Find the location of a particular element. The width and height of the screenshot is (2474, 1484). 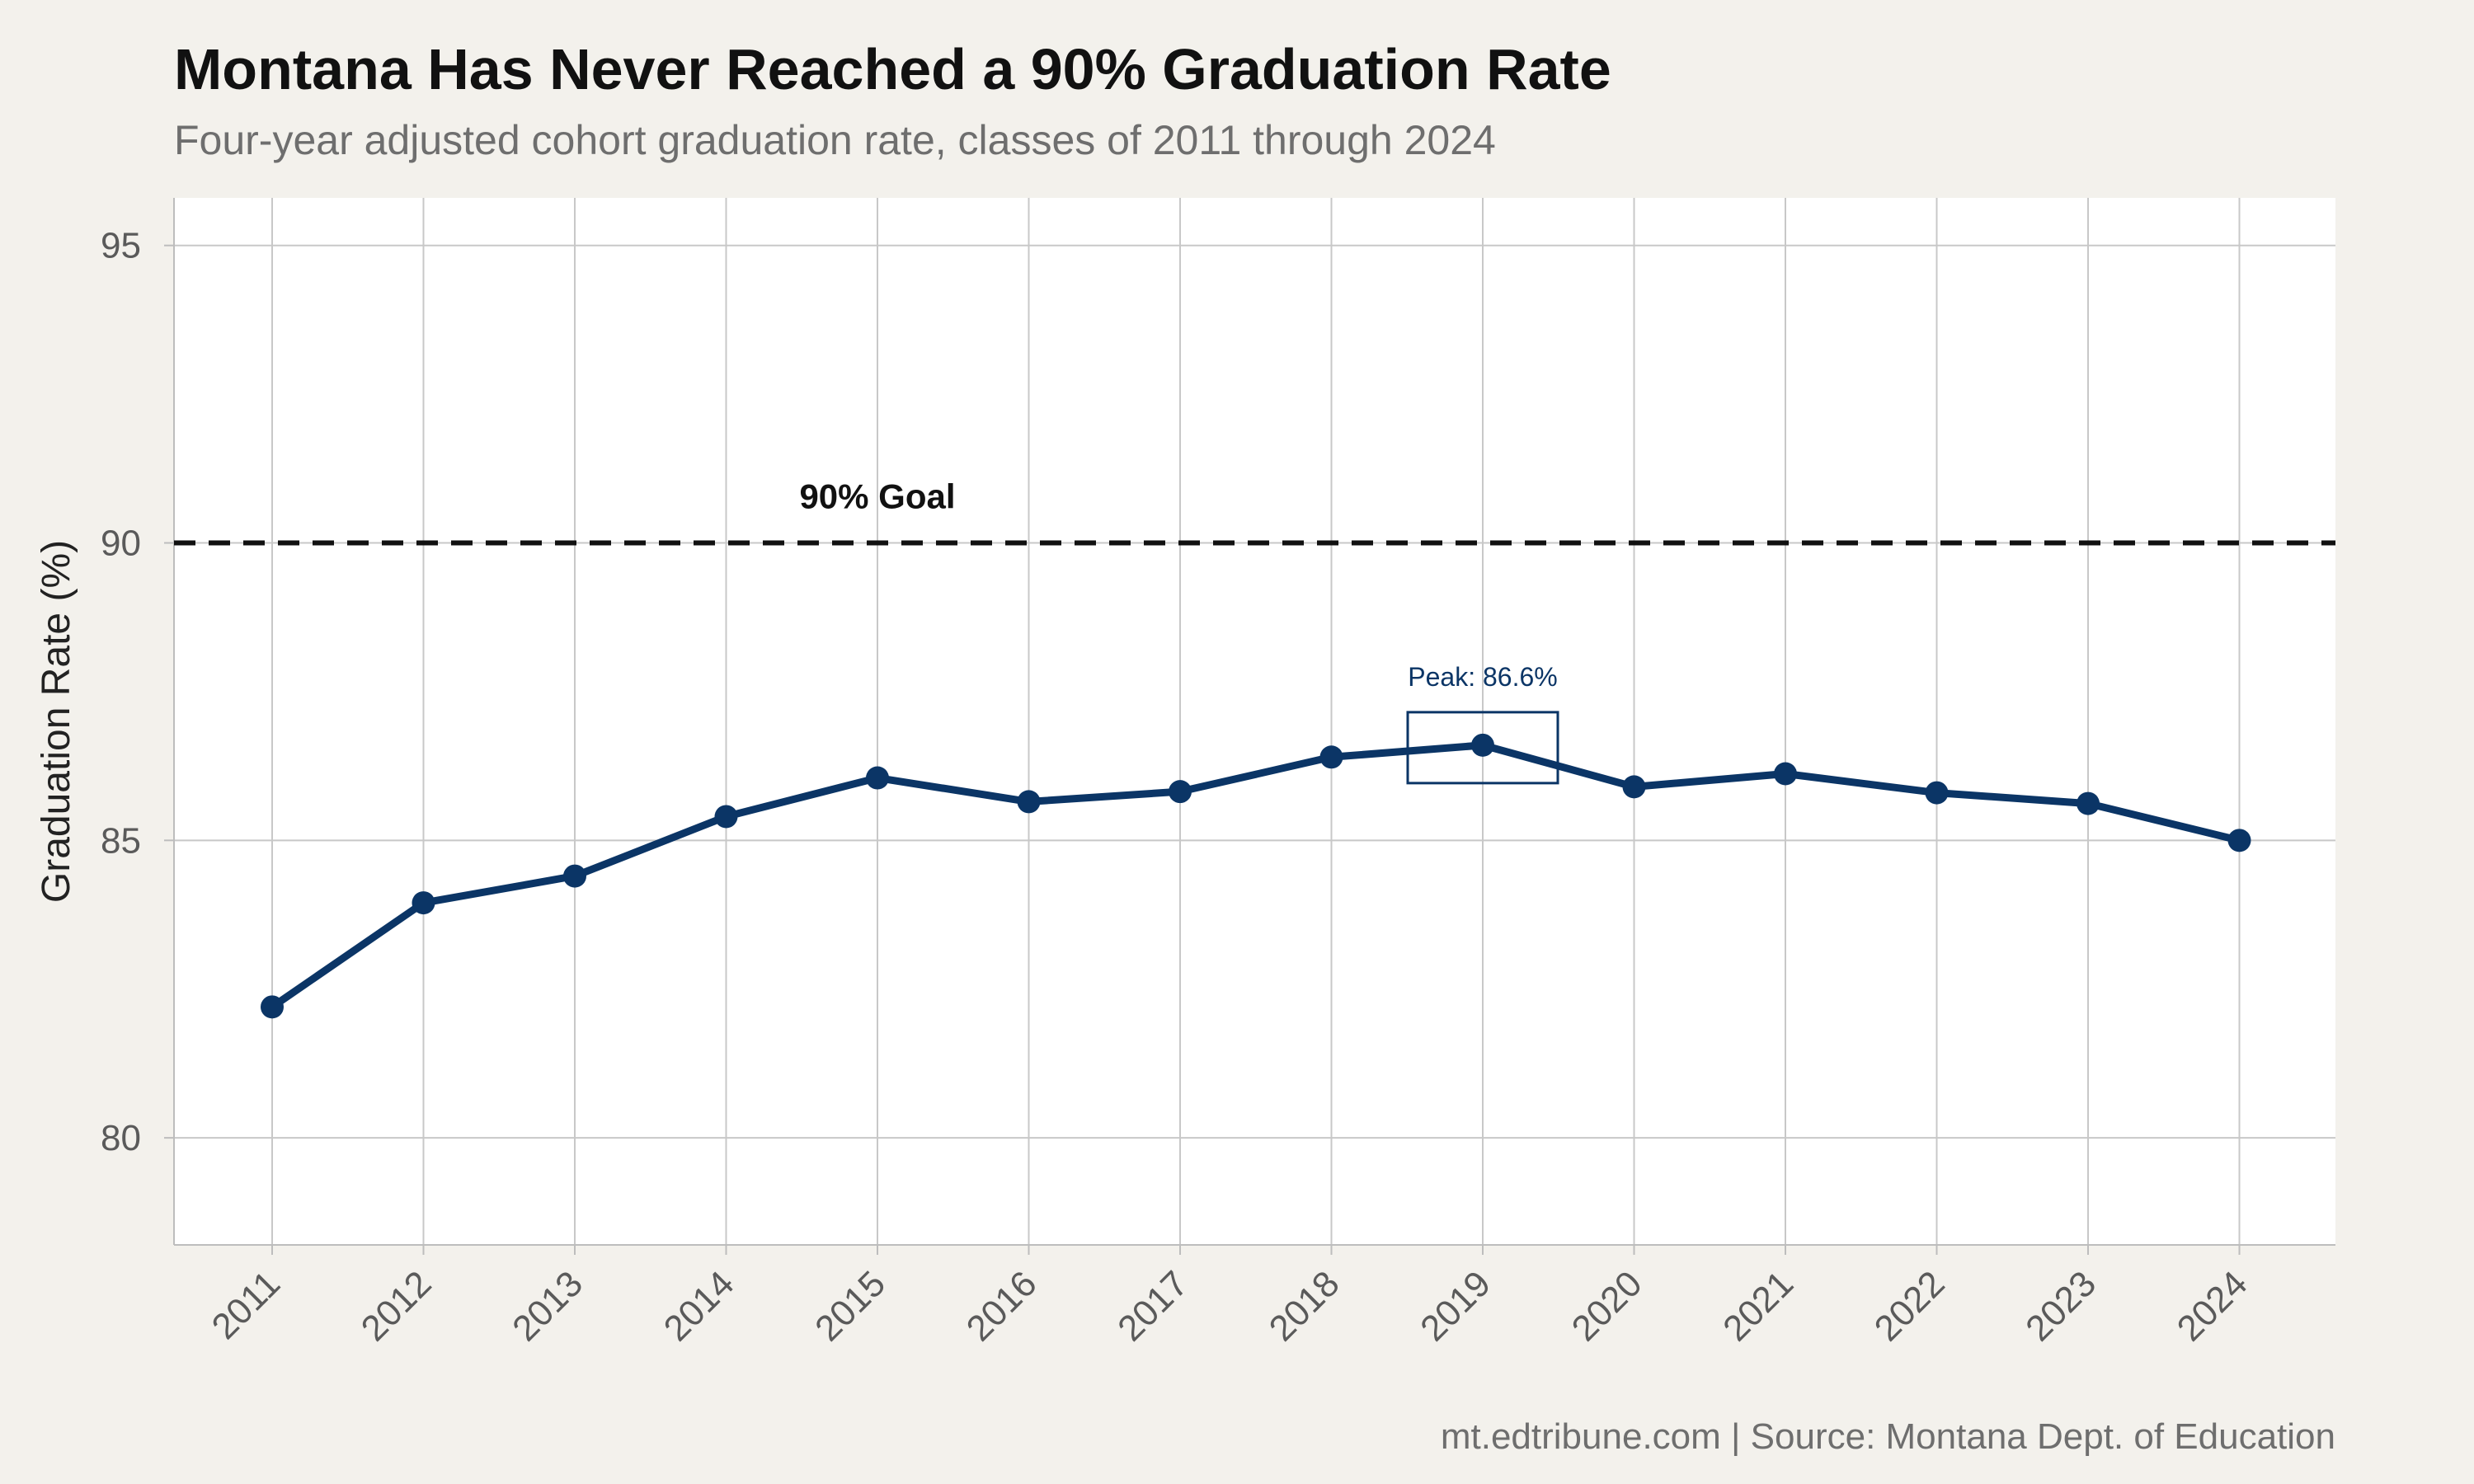

x-tick-label: 2023 is located at coordinates (2061, 1306).